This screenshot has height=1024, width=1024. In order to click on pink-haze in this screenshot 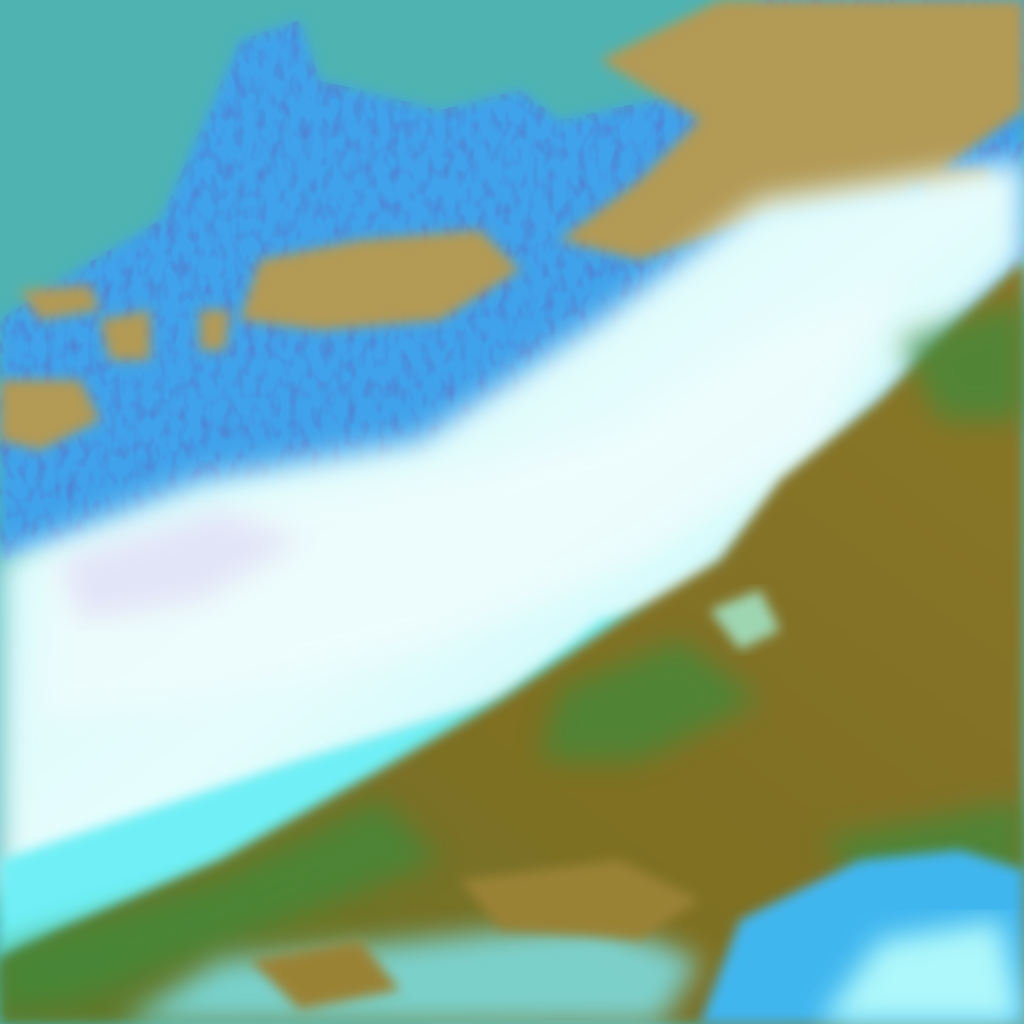, I will do `click(180, 565)`.